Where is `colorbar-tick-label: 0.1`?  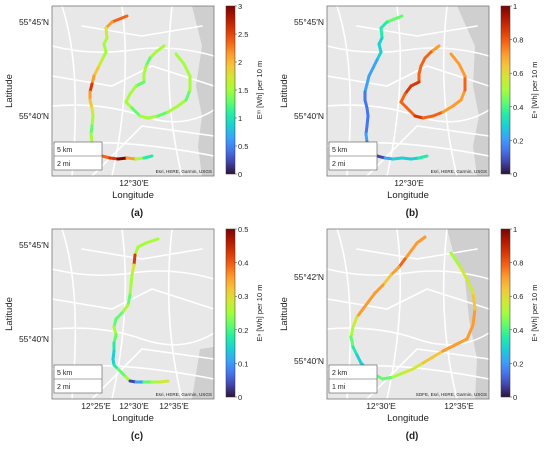 colorbar-tick-label: 0.1 is located at coordinates (243, 363).